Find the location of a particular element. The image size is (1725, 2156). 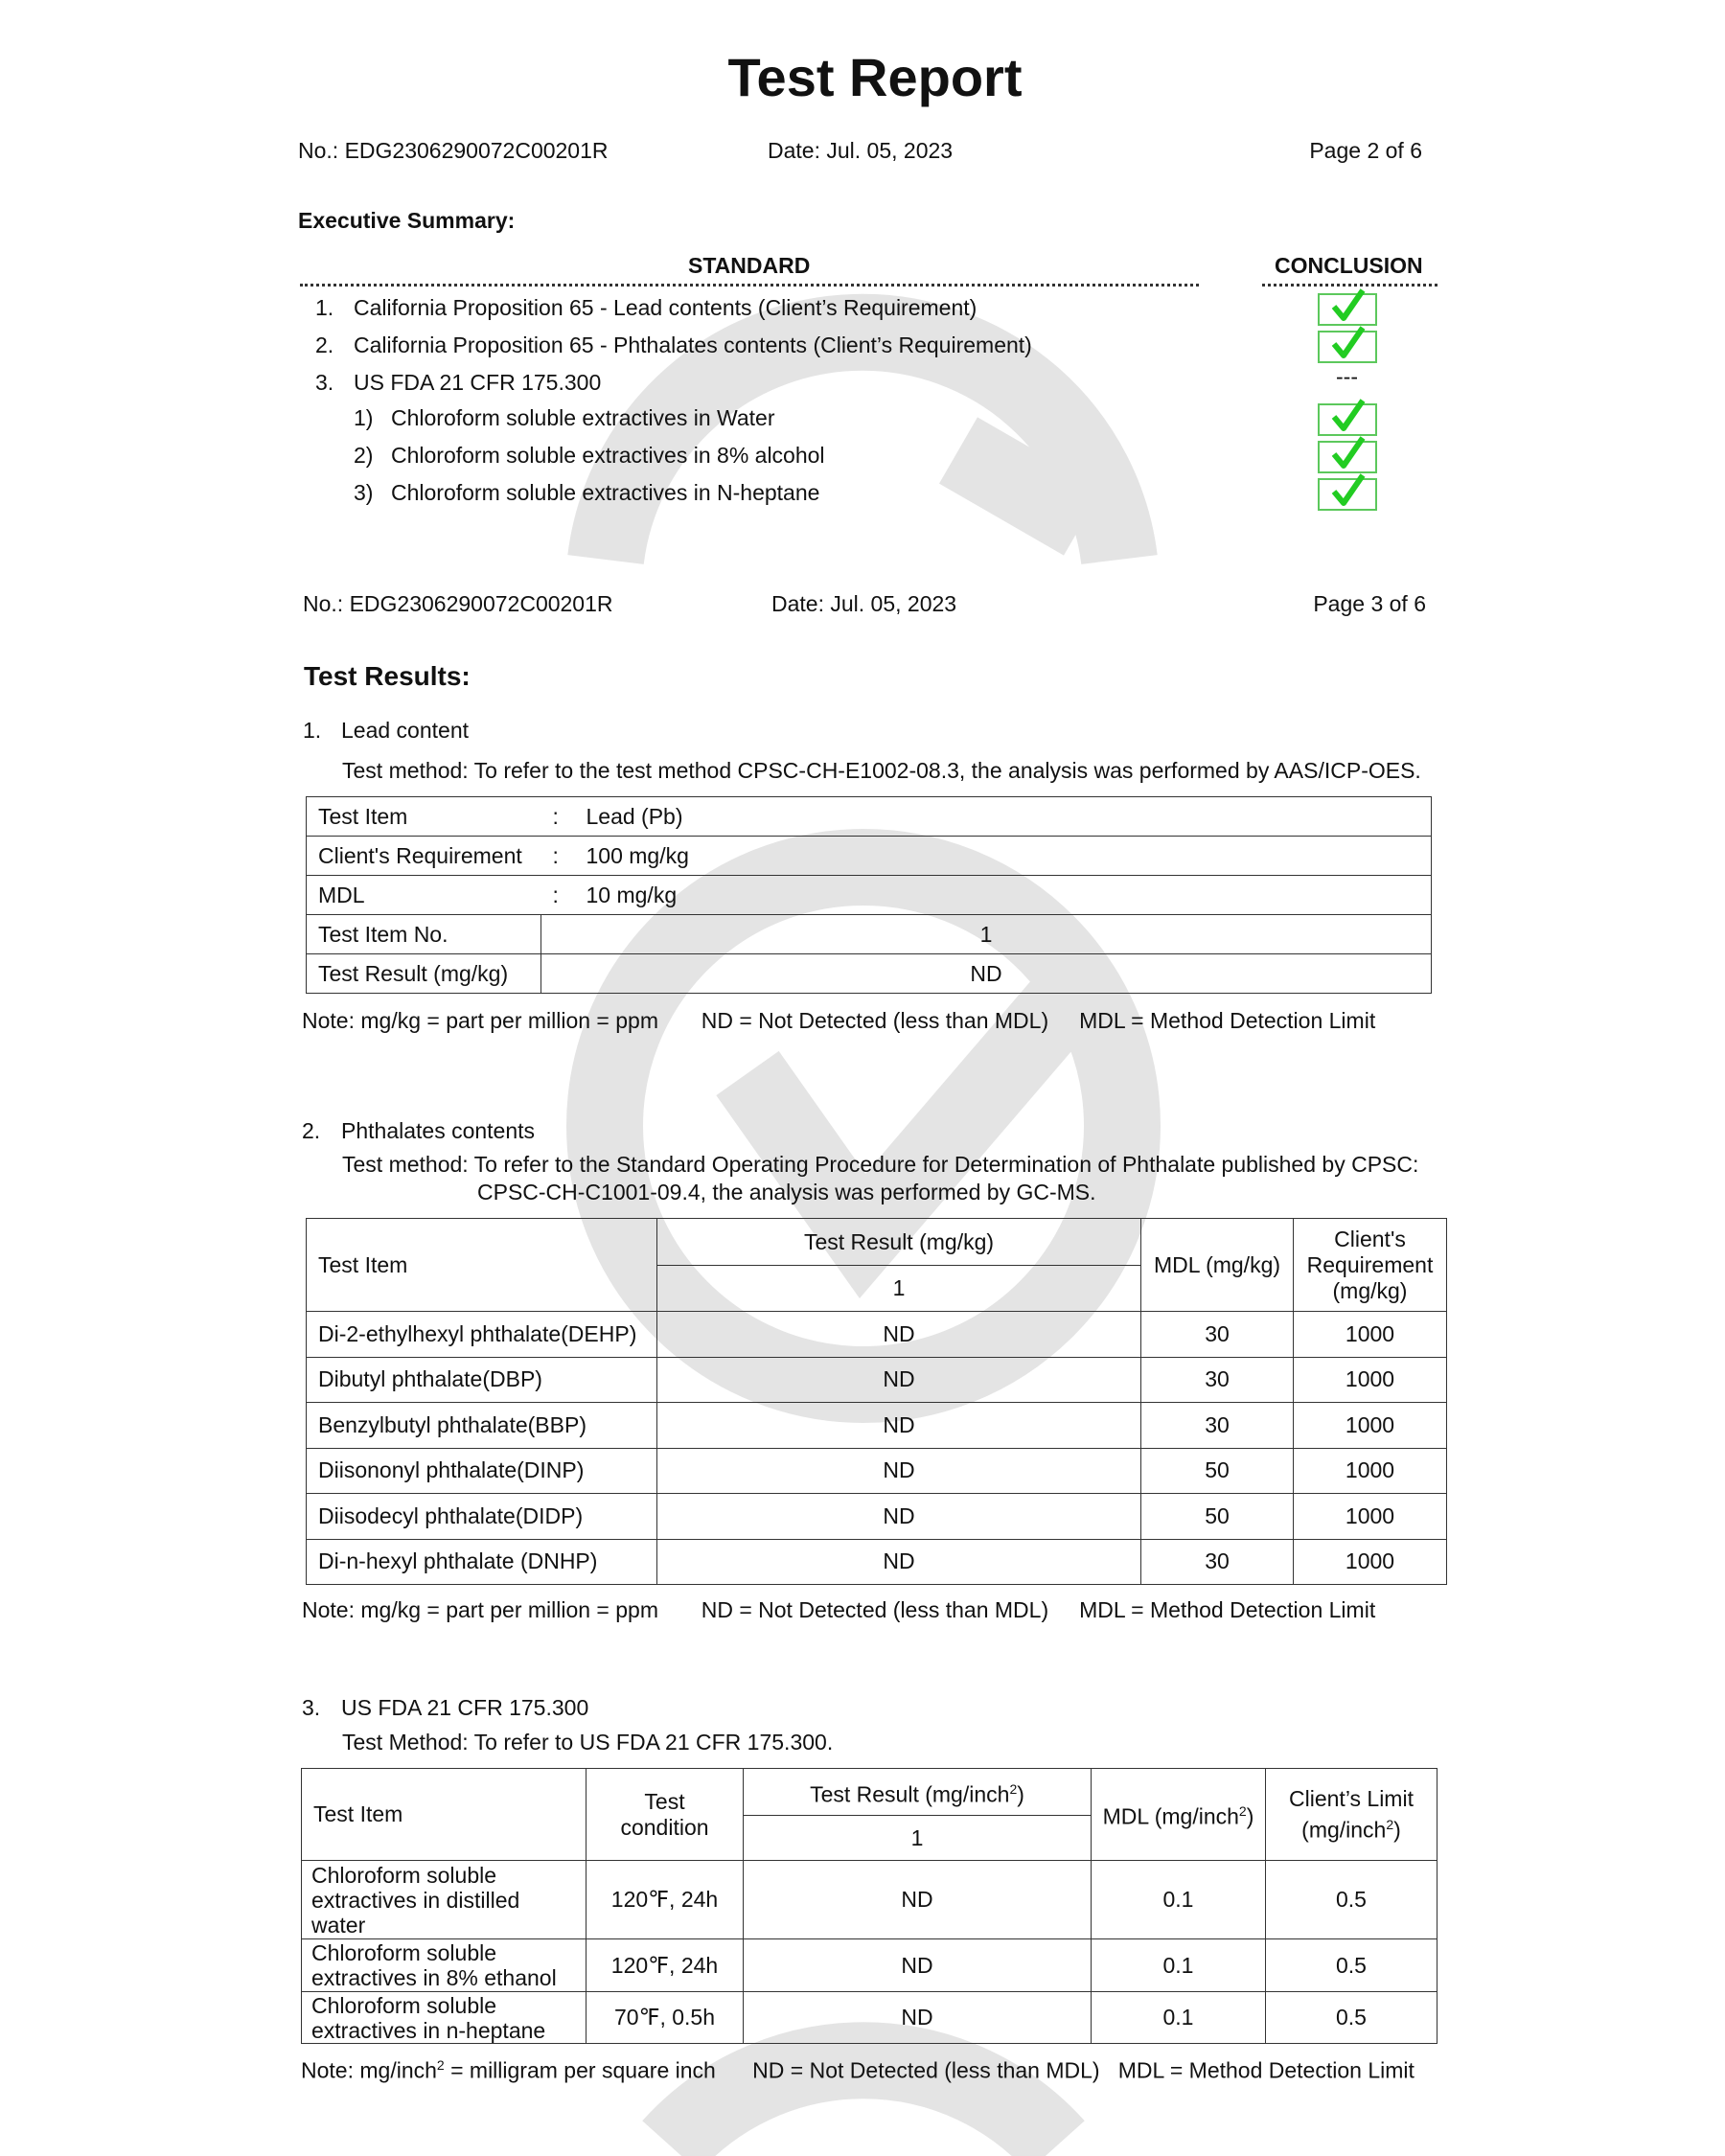

condition: 70℉, 0.5h is located at coordinates (665, 2017).